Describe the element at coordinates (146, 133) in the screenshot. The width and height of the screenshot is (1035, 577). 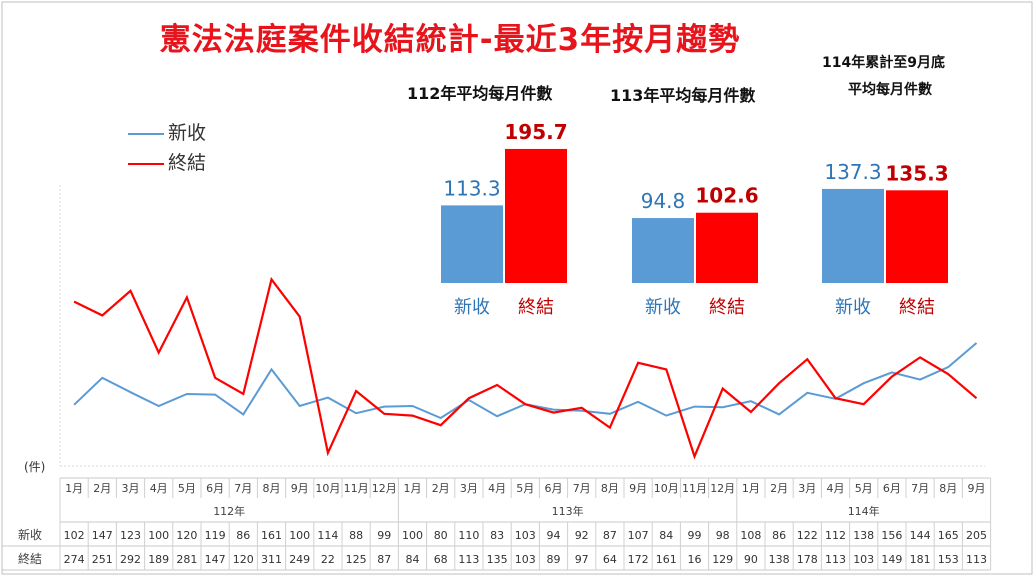
I see `legend-new-swatch` at that location.